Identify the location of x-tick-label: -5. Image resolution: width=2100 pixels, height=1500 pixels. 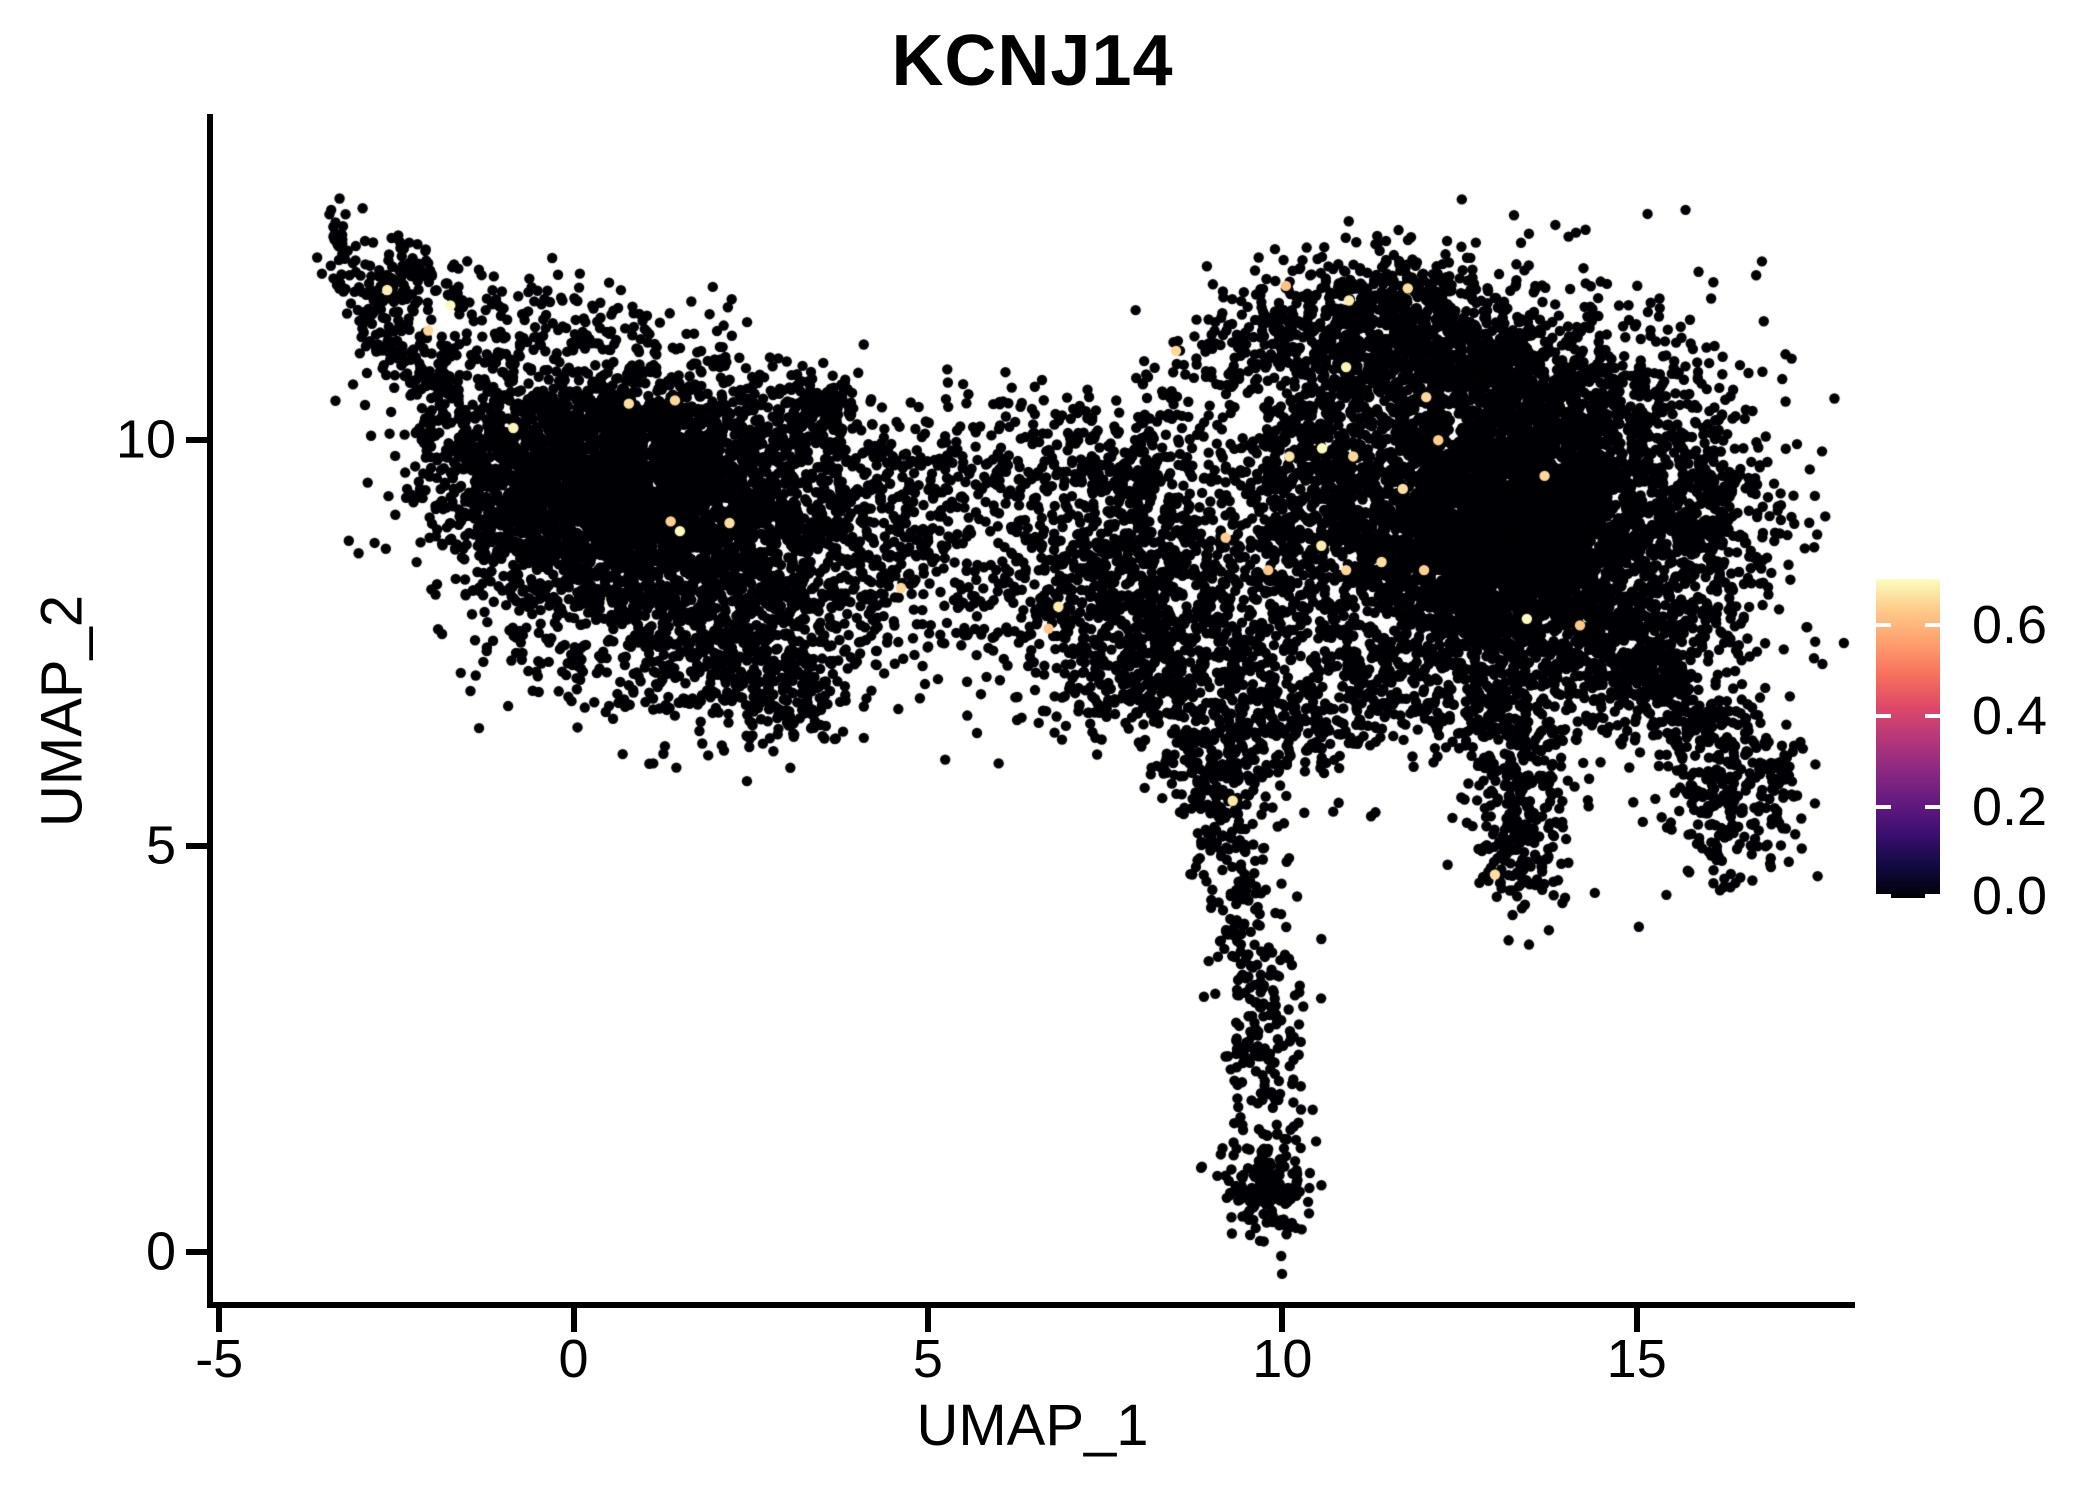
(219, 1359).